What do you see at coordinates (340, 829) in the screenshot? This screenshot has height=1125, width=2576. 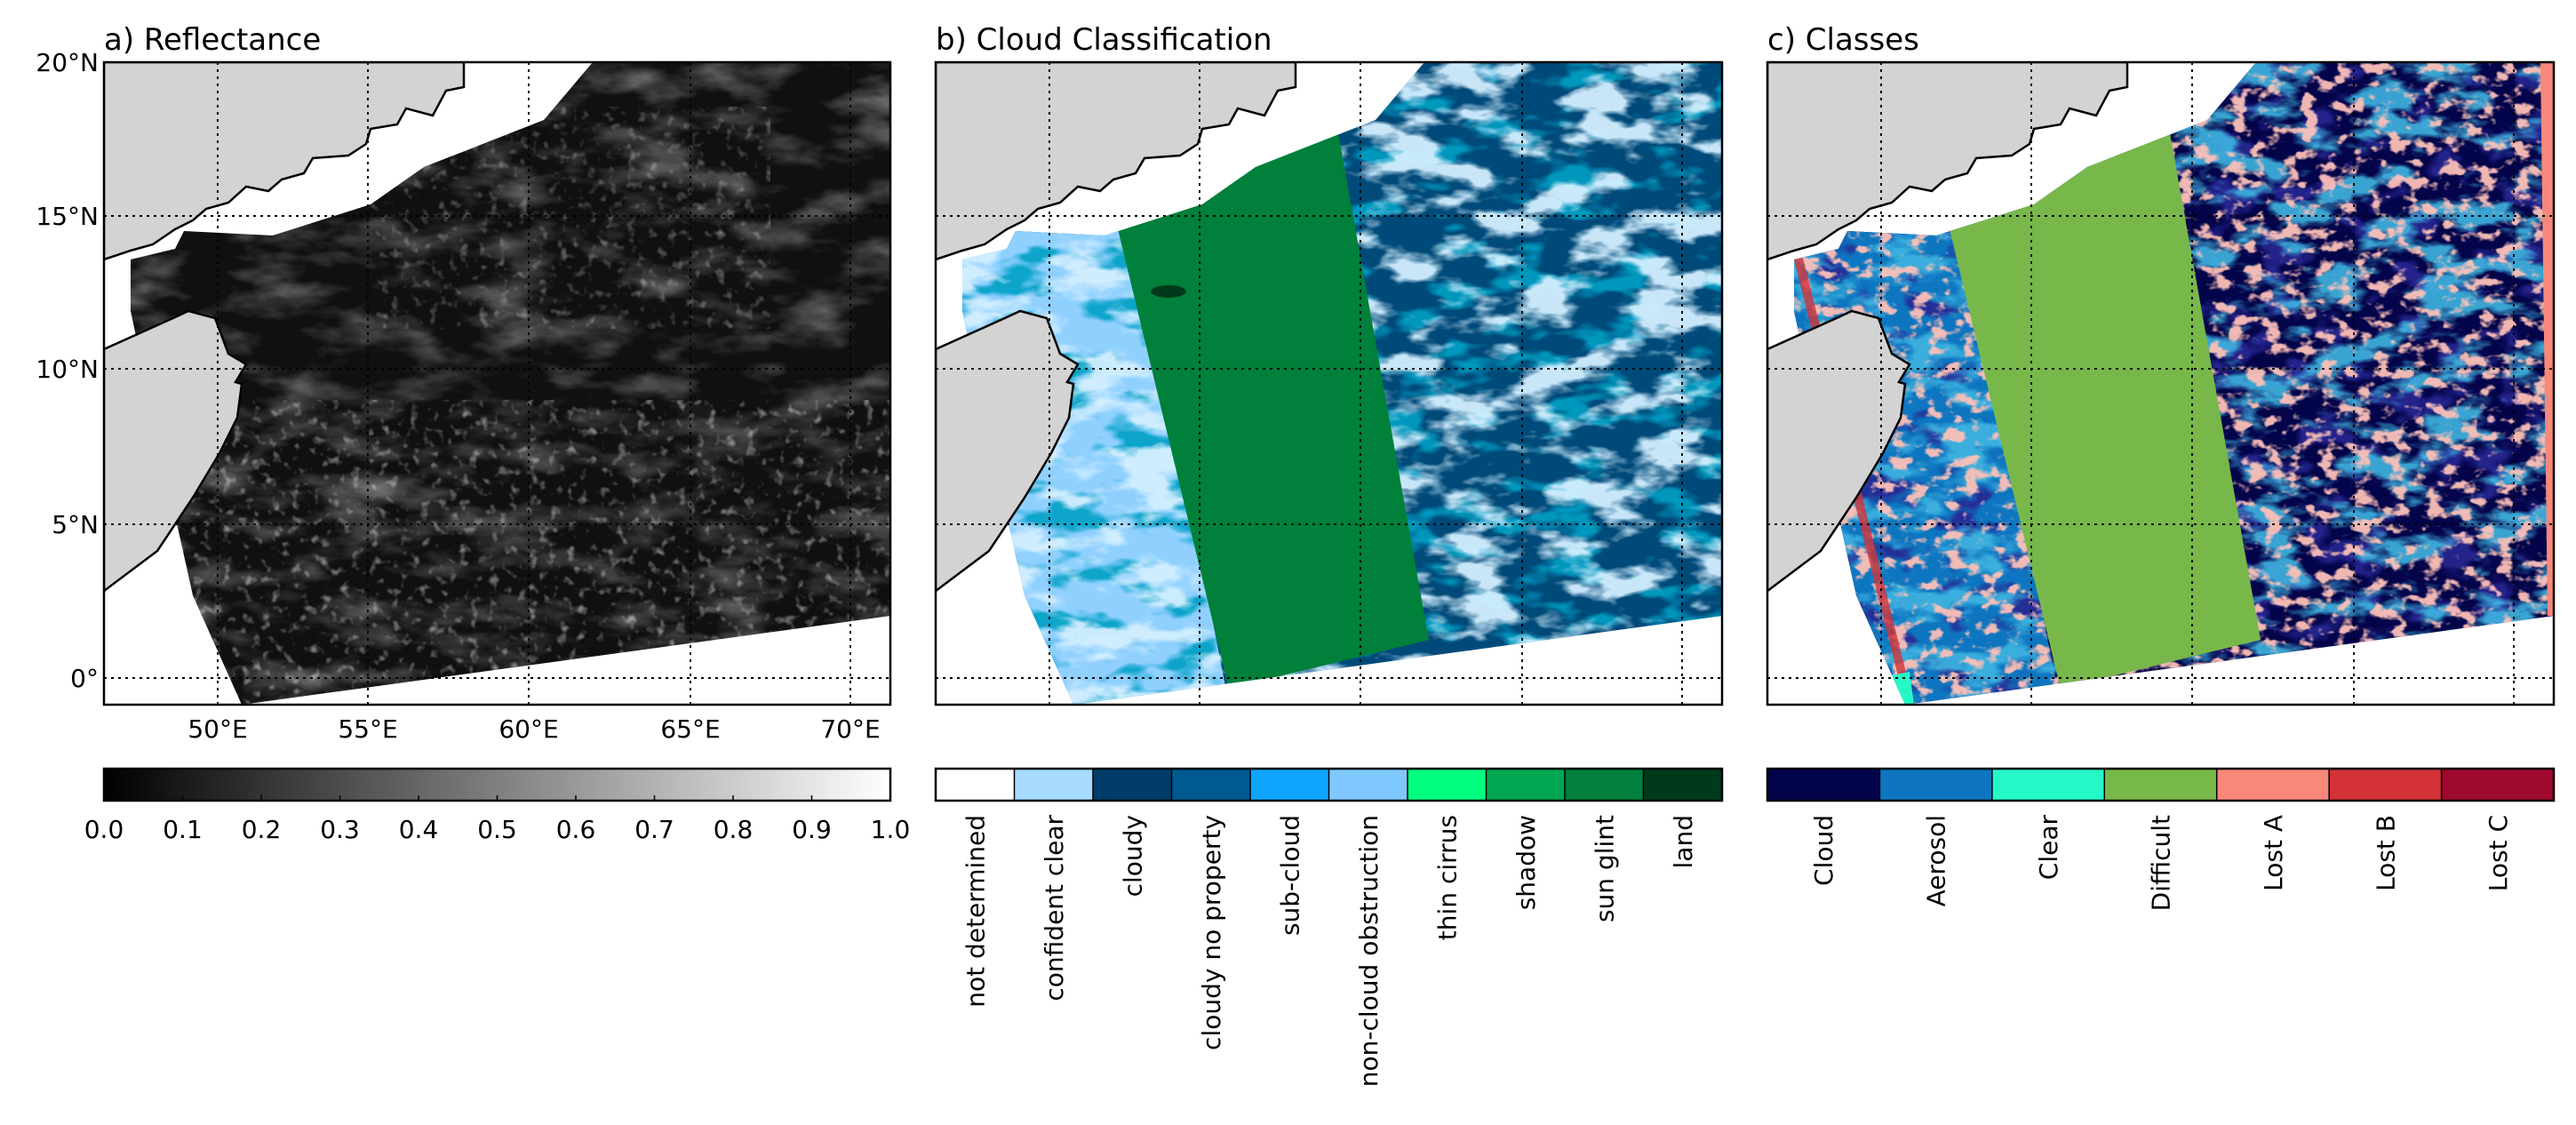 I see `colorbar-tick-label: 0.3` at bounding box center [340, 829].